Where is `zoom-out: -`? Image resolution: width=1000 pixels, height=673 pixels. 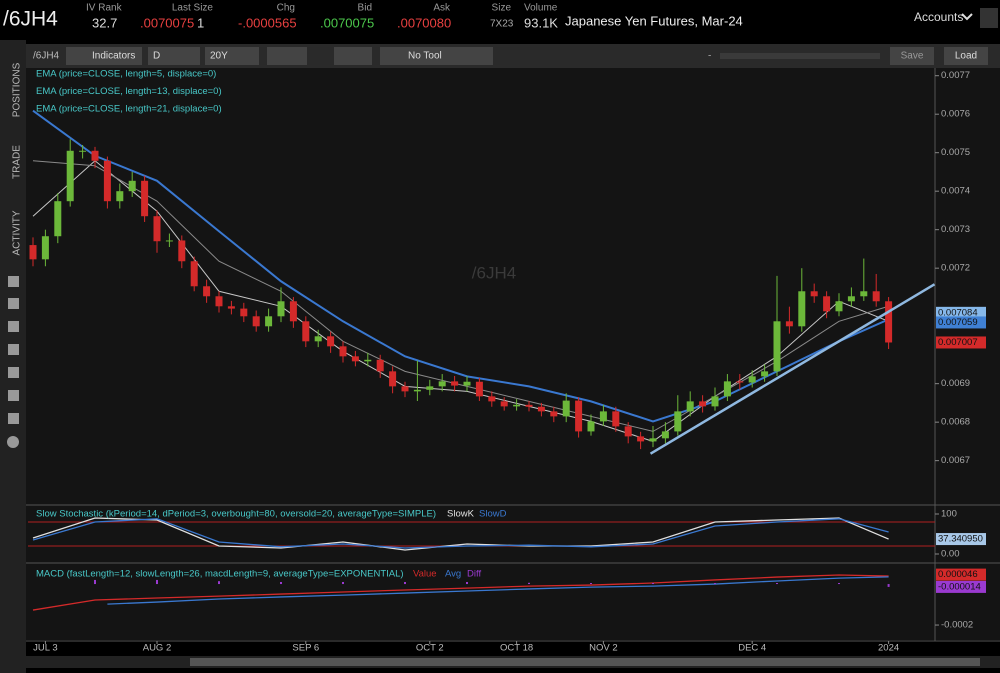 zoom-out: - is located at coordinates (709, 56).